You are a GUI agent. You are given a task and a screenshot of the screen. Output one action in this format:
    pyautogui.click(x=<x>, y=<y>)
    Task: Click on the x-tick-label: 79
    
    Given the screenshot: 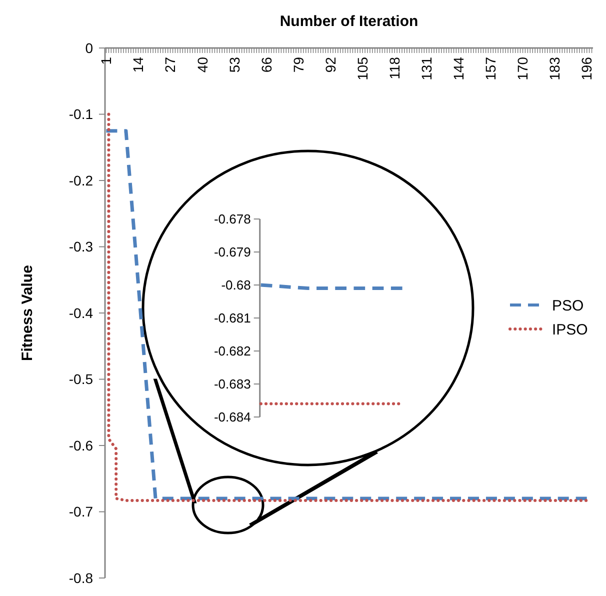 What is the action you would take?
    pyautogui.click(x=298, y=64)
    